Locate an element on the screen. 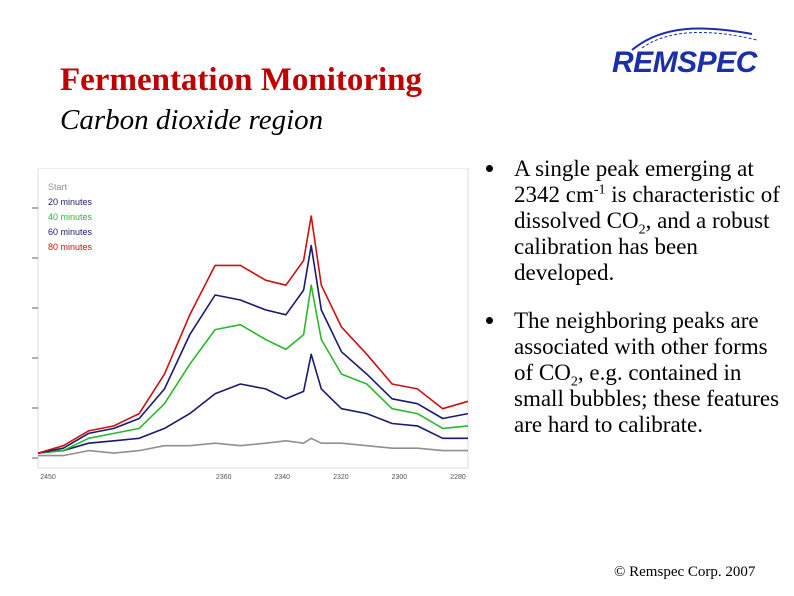 Image resolution: width=794 pixels, height=596 pixels. x-axis-ticks: 2450 2360 2340 2320 2300 2280 is located at coordinates (253, 477).